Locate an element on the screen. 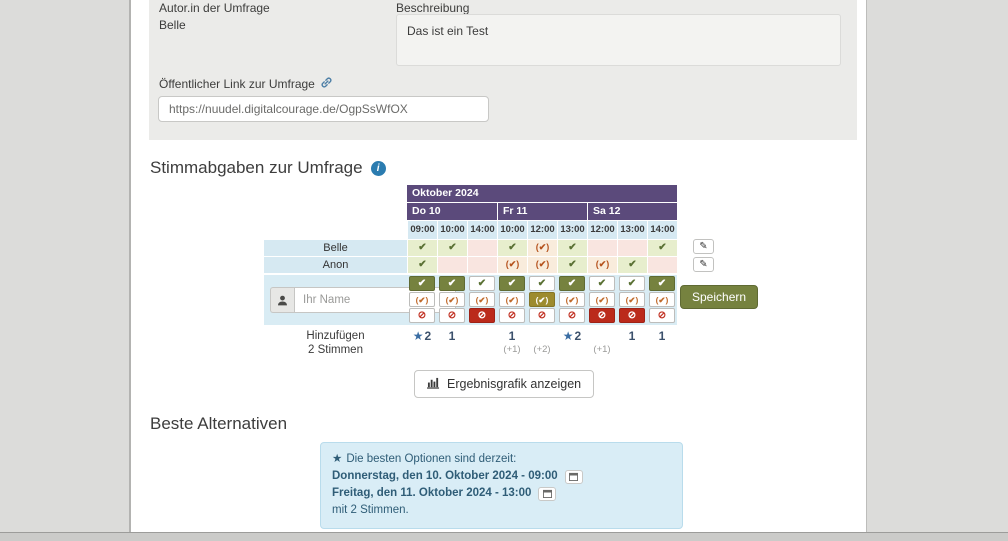 This screenshot has height=541, width=1008. info-icon: i is located at coordinates (378, 168).